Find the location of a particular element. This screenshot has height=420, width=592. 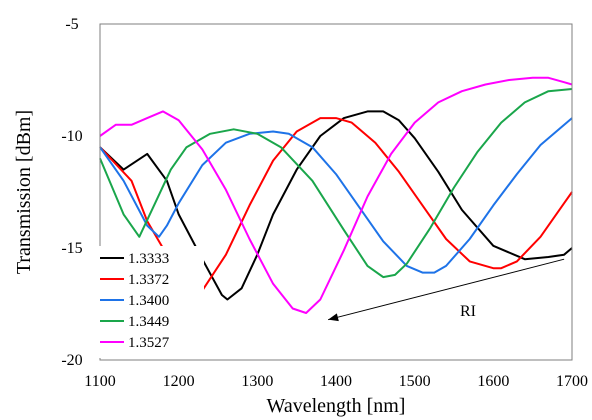

y-axis-title: Transmission [dBm] is located at coordinates (24, 192).